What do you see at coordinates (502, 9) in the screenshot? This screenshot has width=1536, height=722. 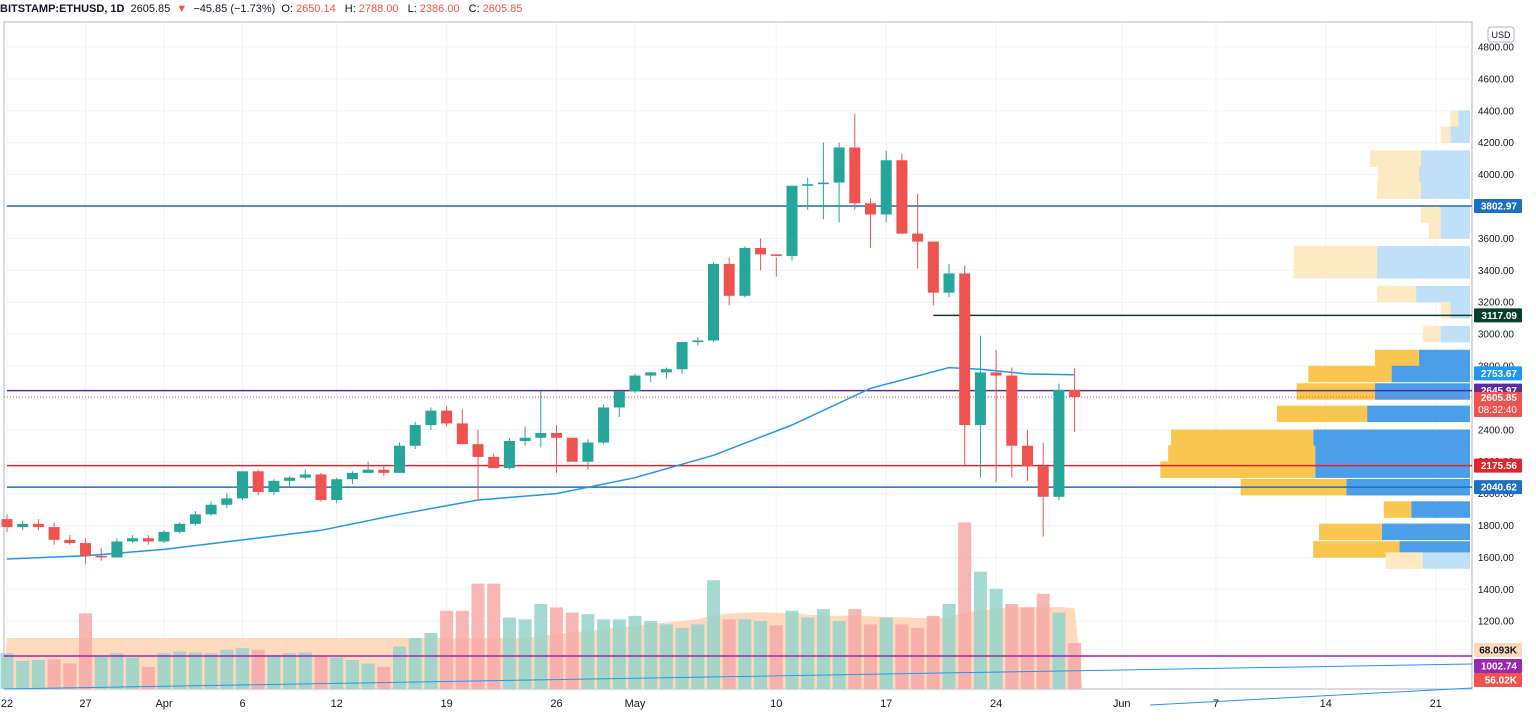 I see `close-value: 2605.85` at bounding box center [502, 9].